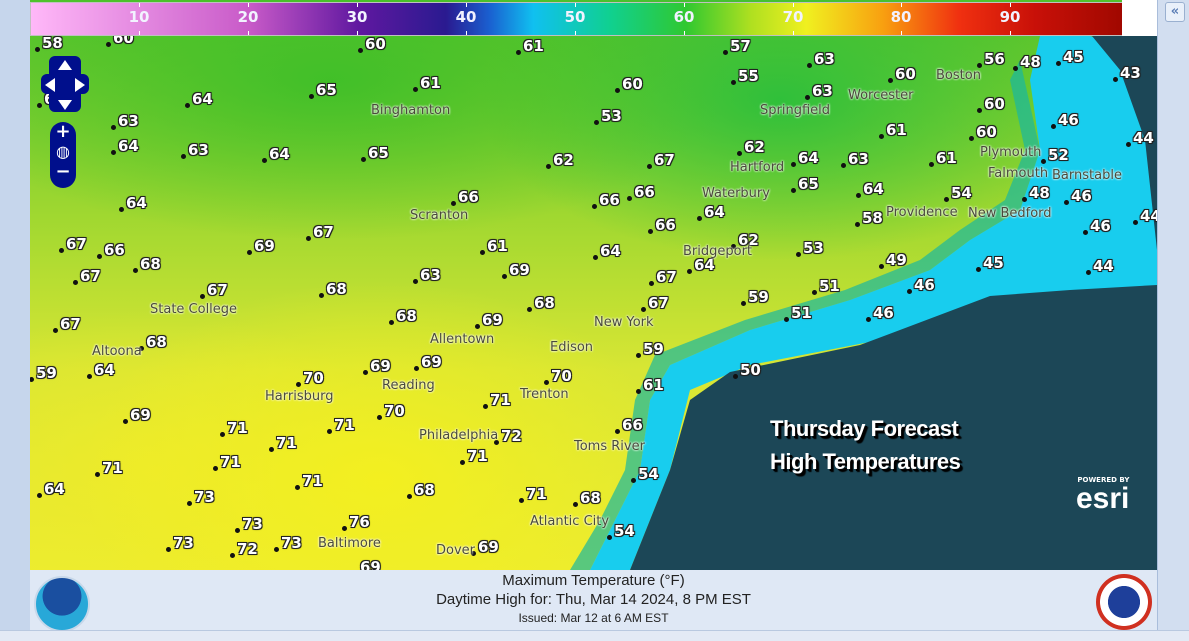 The image size is (1189, 641). What do you see at coordinates (747, 370) in the screenshot?
I see `station-temperature: 50` at bounding box center [747, 370].